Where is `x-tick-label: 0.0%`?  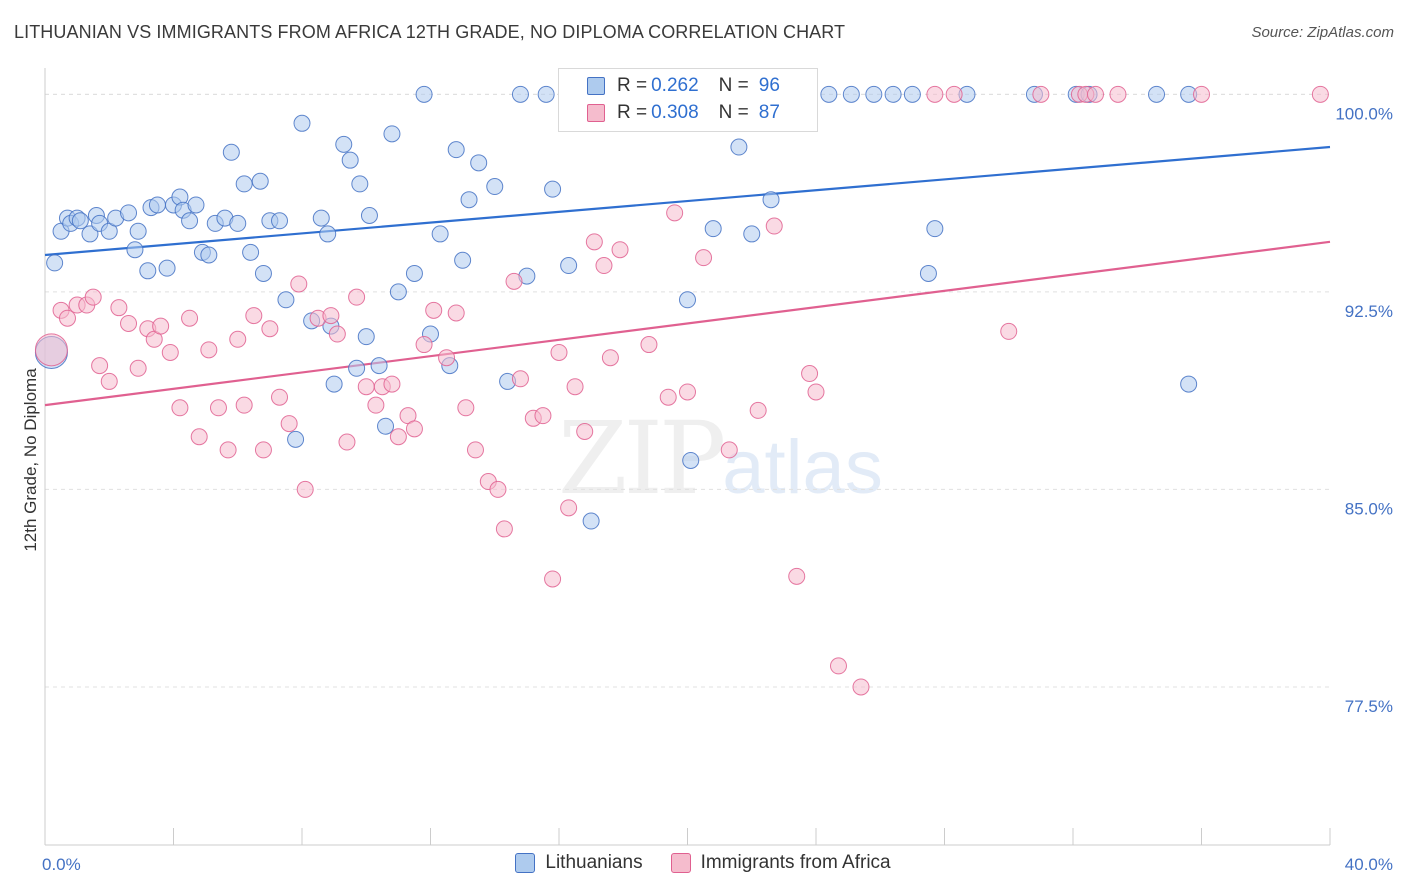 x-tick-label: 0.0% is located at coordinates (61, 864).